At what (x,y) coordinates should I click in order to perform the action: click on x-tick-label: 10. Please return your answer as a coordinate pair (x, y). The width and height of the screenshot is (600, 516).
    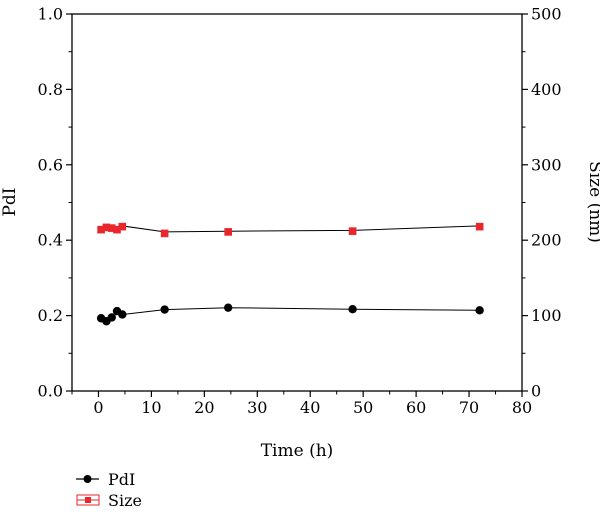
    Looking at the image, I should click on (151, 407).